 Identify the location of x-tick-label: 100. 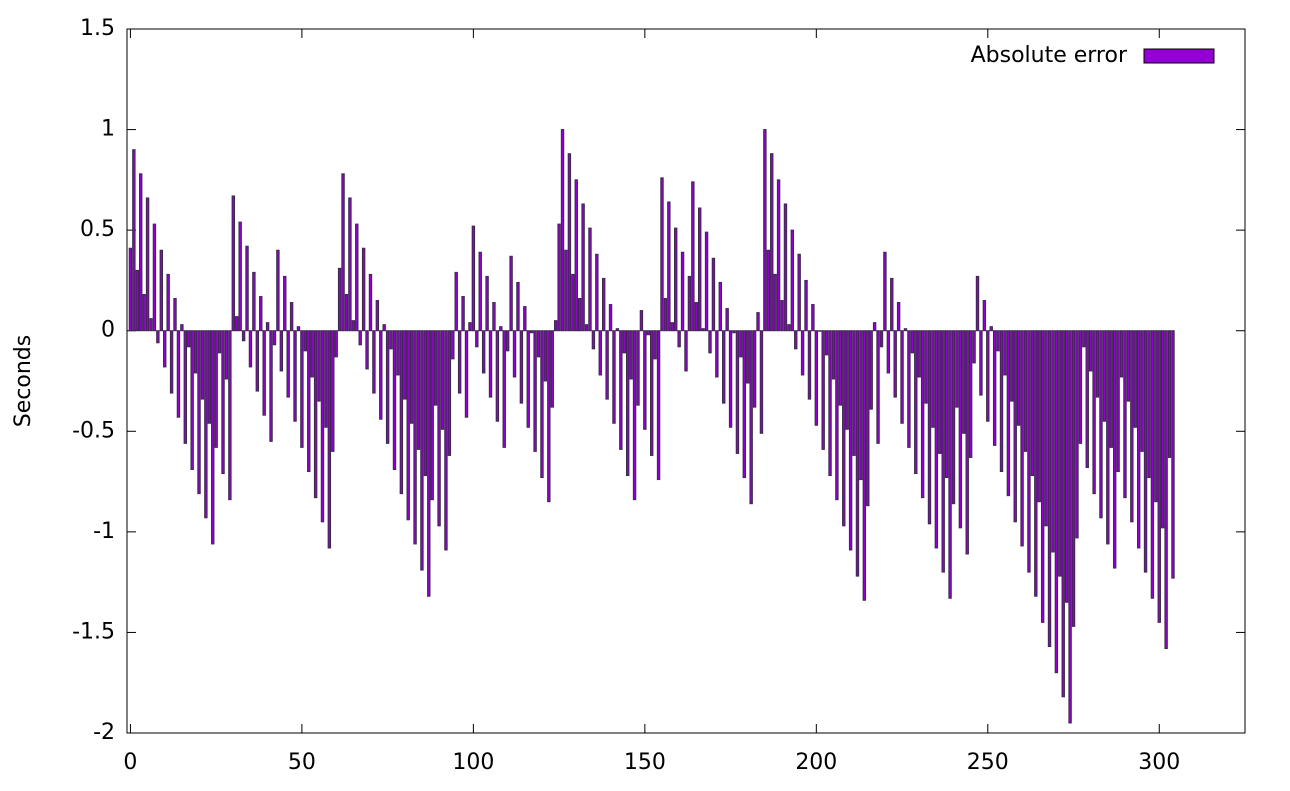
(473, 762).